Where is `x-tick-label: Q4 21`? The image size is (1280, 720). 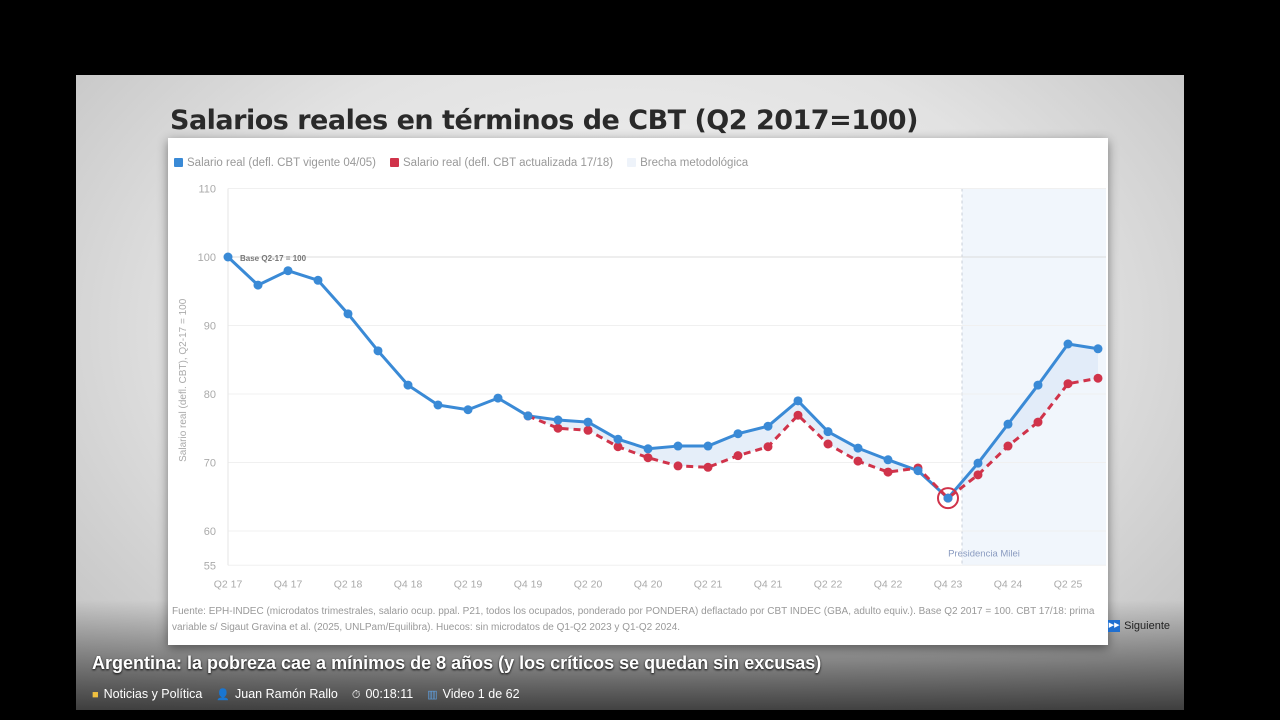 x-tick-label: Q4 21 is located at coordinates (768, 584).